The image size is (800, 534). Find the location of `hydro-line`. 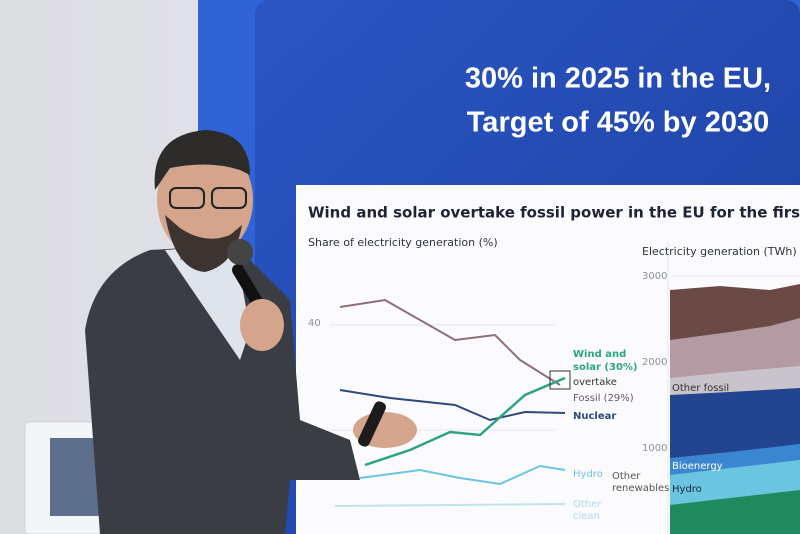

hydro-line is located at coordinates (462, 475).